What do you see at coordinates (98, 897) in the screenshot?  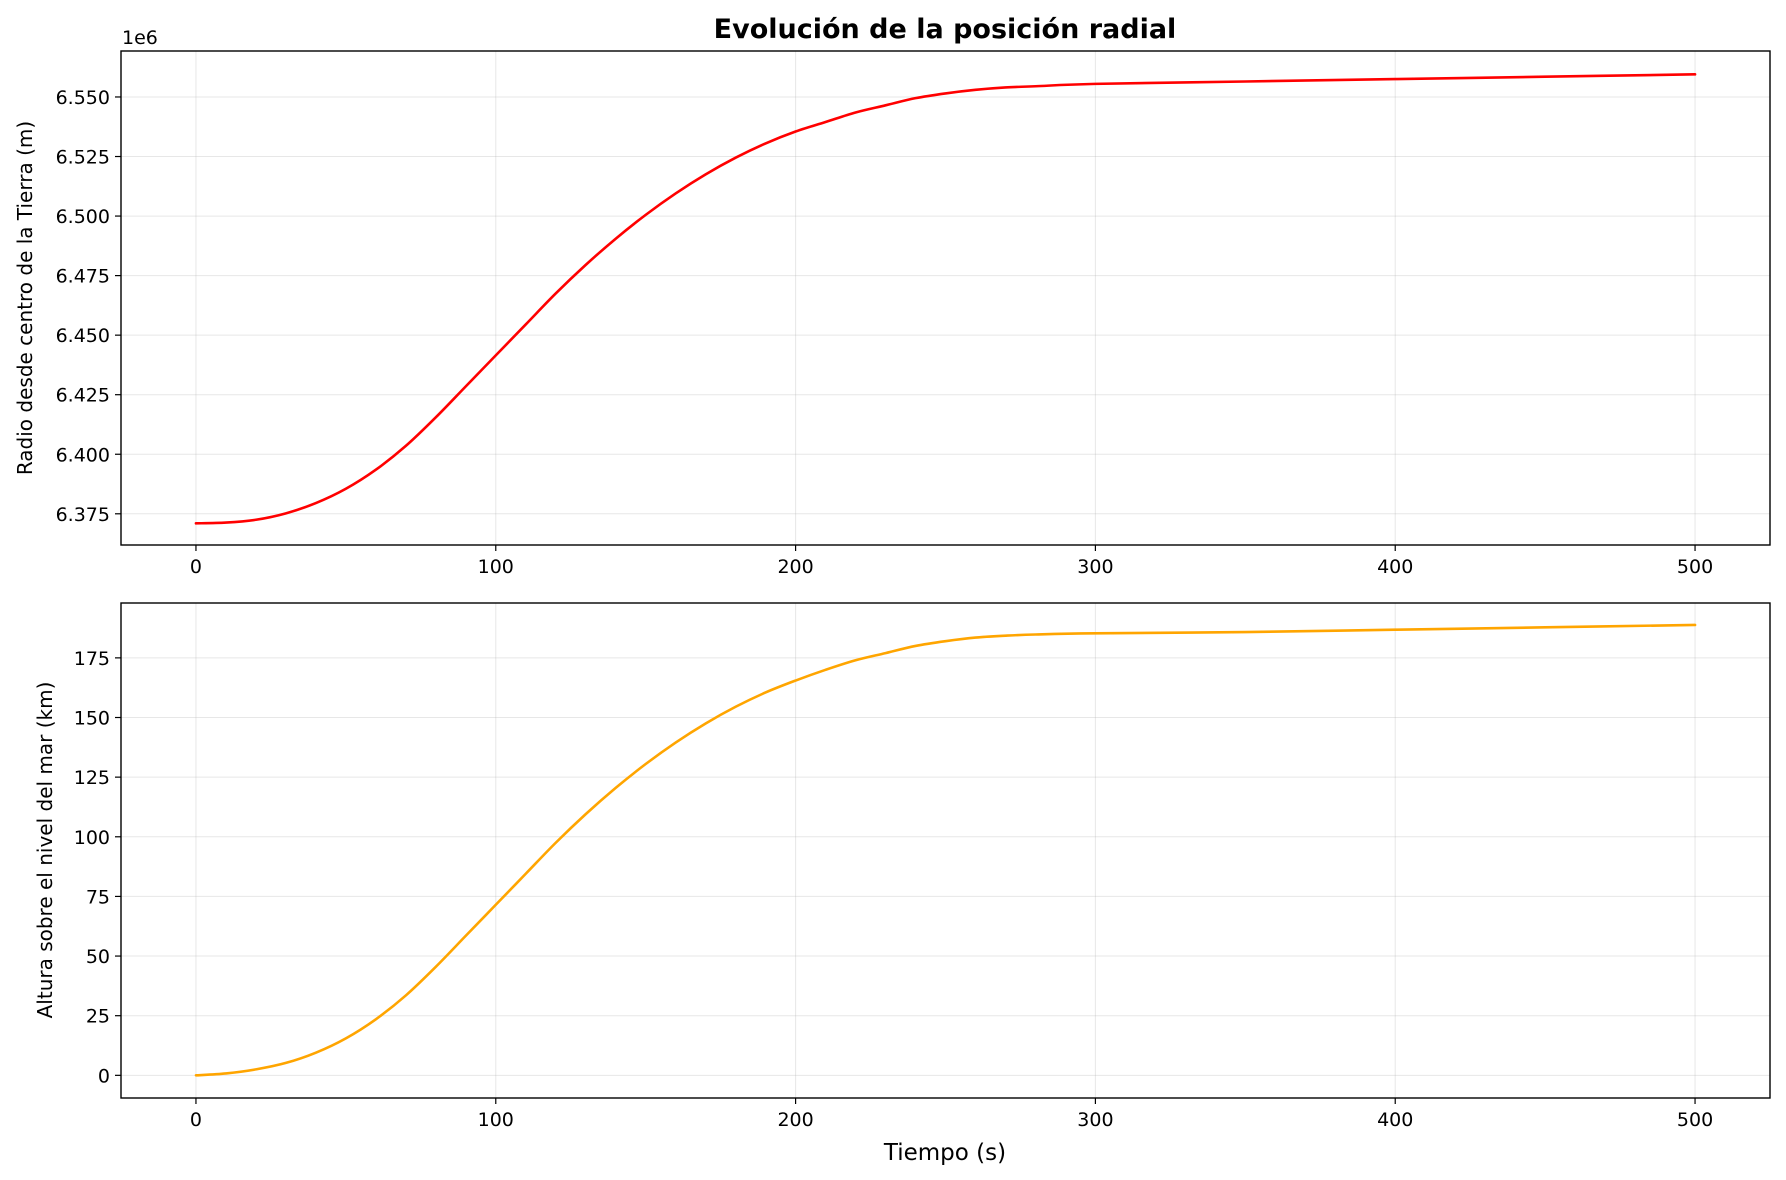 I see `y-tick-label: 75` at bounding box center [98, 897].